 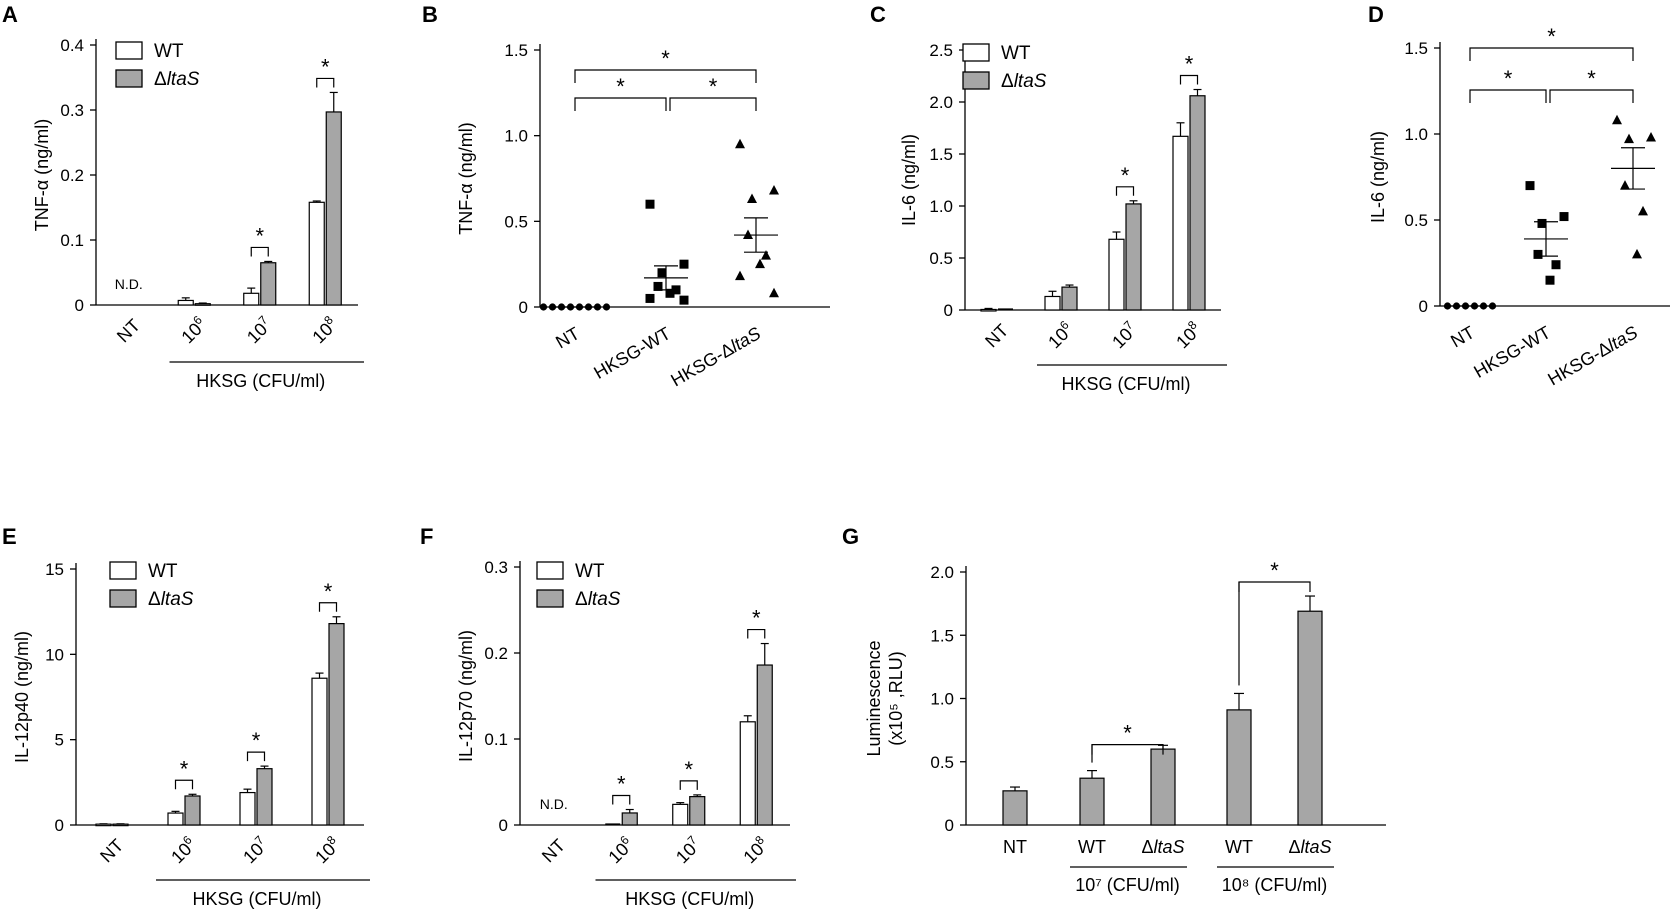 What do you see at coordinates (553, 850) in the screenshot?
I see `panel-F-x-tick-label: NT` at bounding box center [553, 850].